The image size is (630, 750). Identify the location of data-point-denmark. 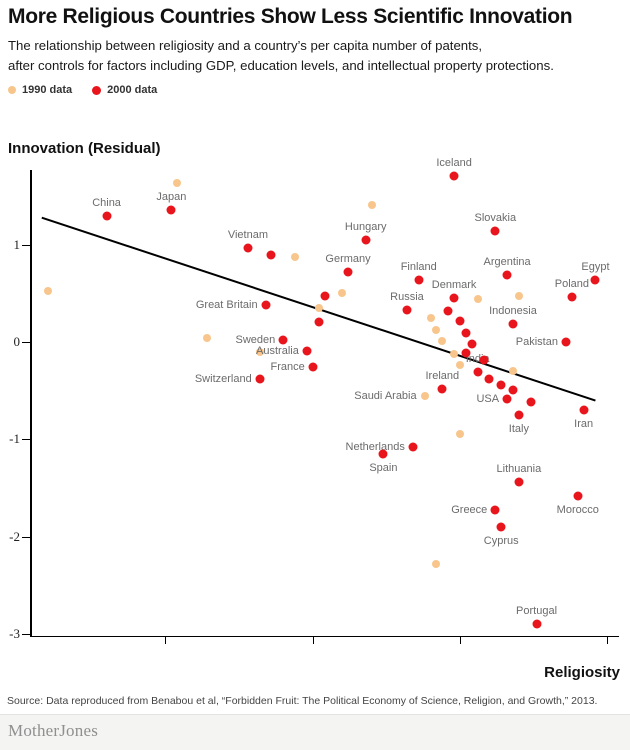
(454, 298).